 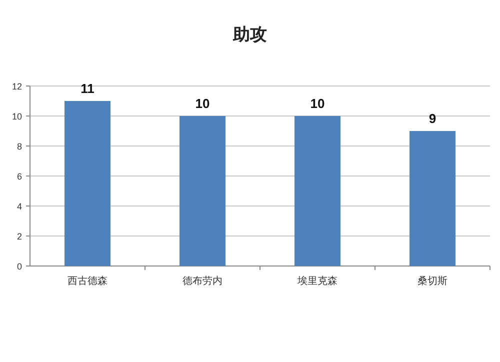 I want to click on y-tick-label: 0, so click(x=19, y=267).